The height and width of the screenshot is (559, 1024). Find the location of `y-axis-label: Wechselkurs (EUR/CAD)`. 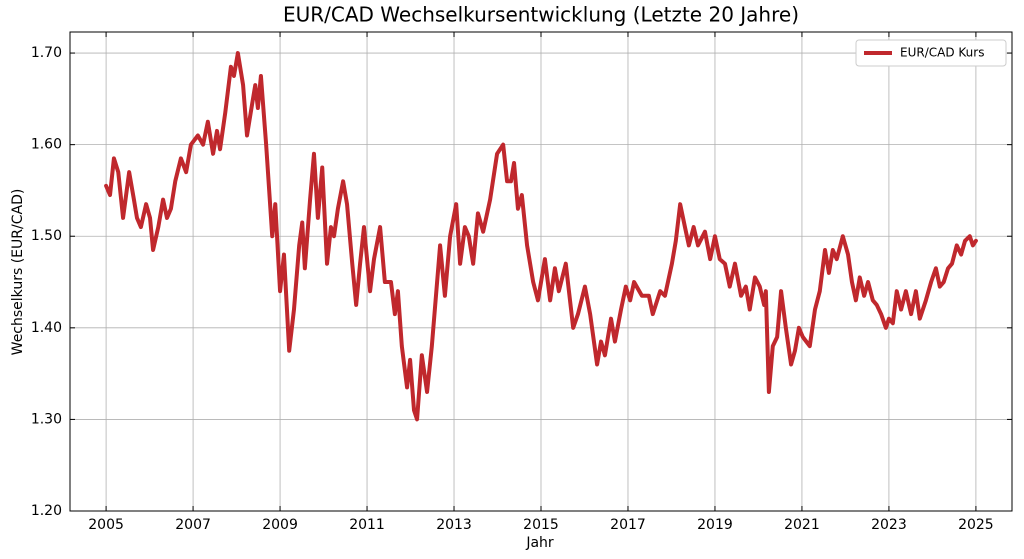

y-axis-label: Wechselkurs (EUR/CAD) is located at coordinates (18, 272).